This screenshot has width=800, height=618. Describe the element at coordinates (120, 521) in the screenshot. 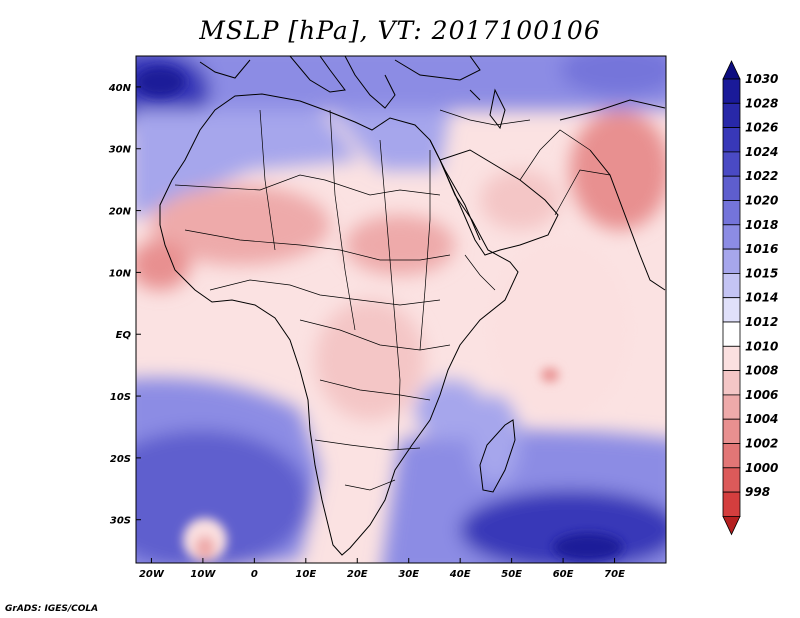

I see `lat-tick-label: 30S` at that location.